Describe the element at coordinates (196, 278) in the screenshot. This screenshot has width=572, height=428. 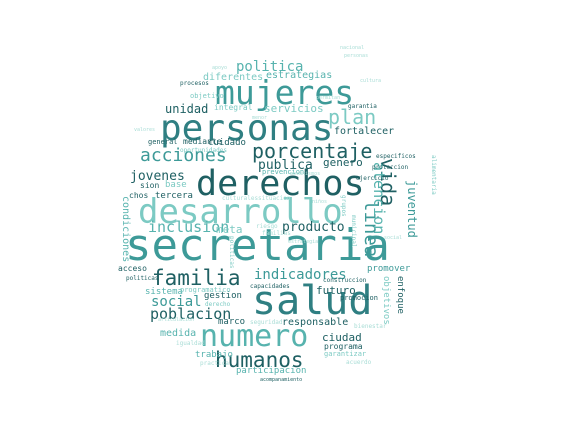
I see `word-familia: familia` at that location.